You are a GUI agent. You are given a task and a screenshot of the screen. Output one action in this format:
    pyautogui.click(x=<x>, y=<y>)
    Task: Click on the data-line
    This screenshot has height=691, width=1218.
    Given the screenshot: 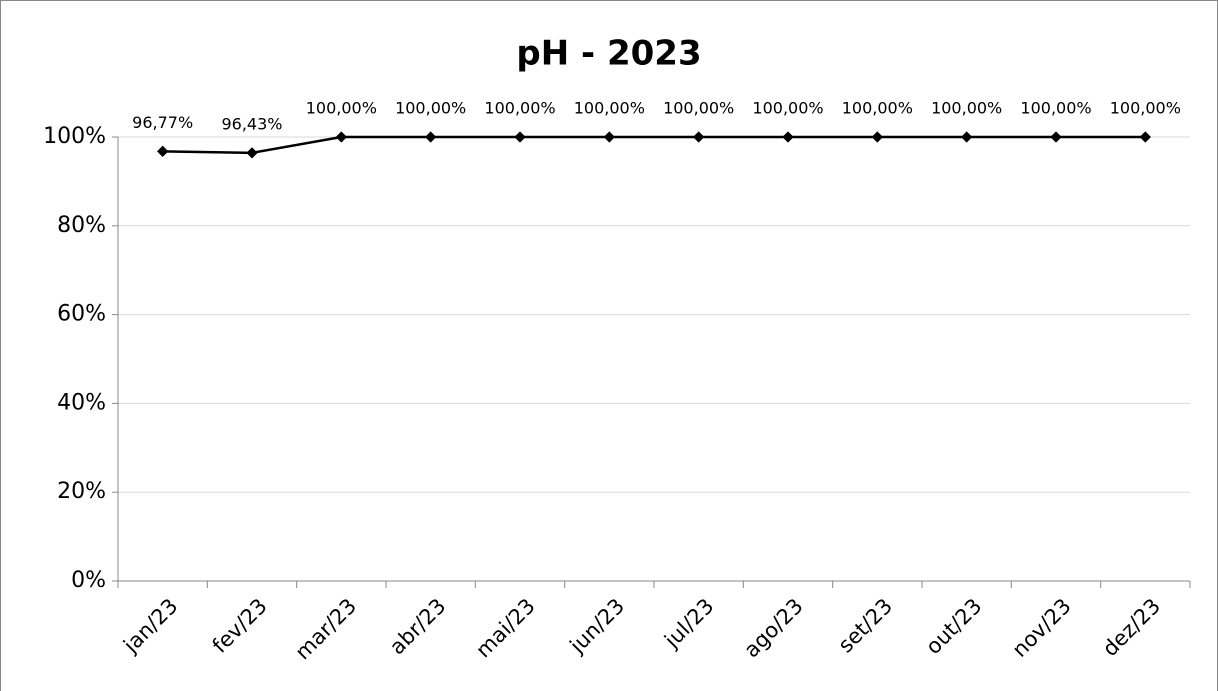 What is the action you would take?
    pyautogui.click(x=654, y=145)
    